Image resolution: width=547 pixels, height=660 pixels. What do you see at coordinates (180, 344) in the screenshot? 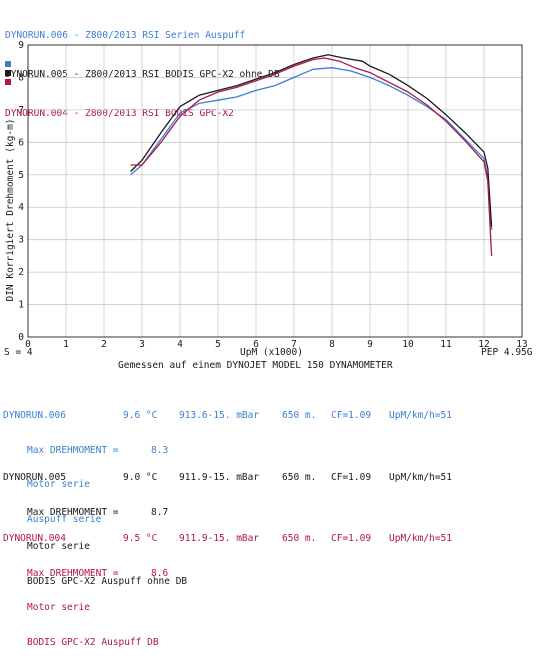
I see `x-tick-label: 4` at bounding box center [180, 344].